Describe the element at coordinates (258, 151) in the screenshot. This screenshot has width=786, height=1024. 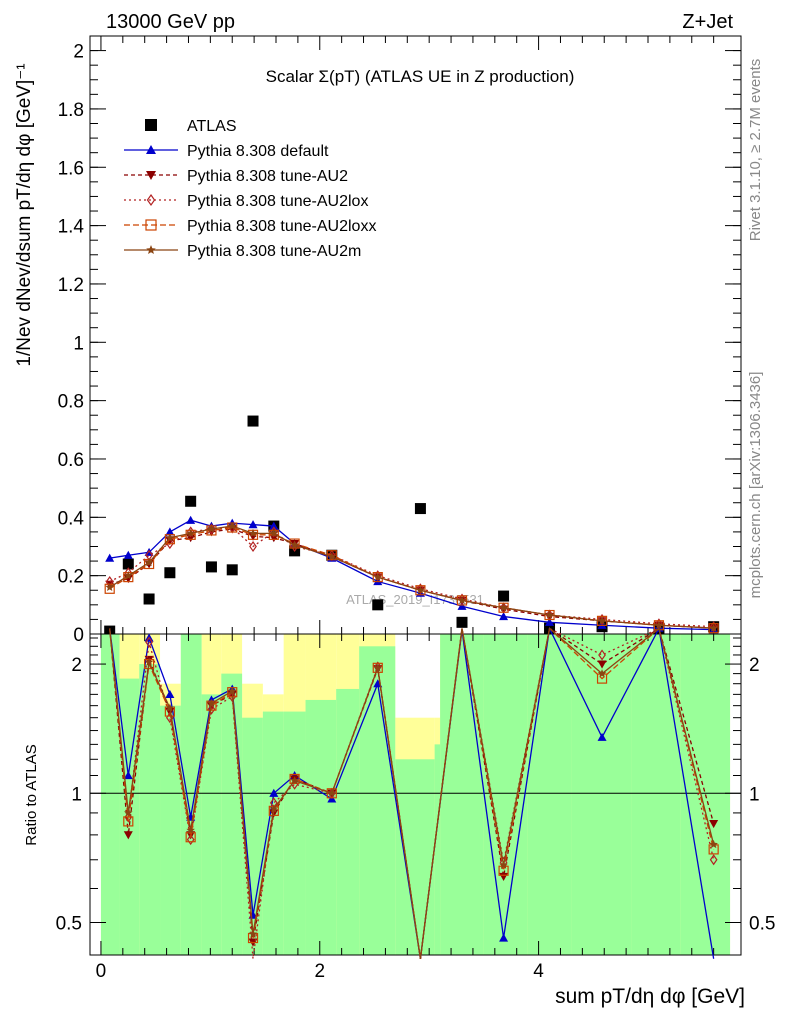
I see `legend-label: Pythia 8.308 default` at that location.